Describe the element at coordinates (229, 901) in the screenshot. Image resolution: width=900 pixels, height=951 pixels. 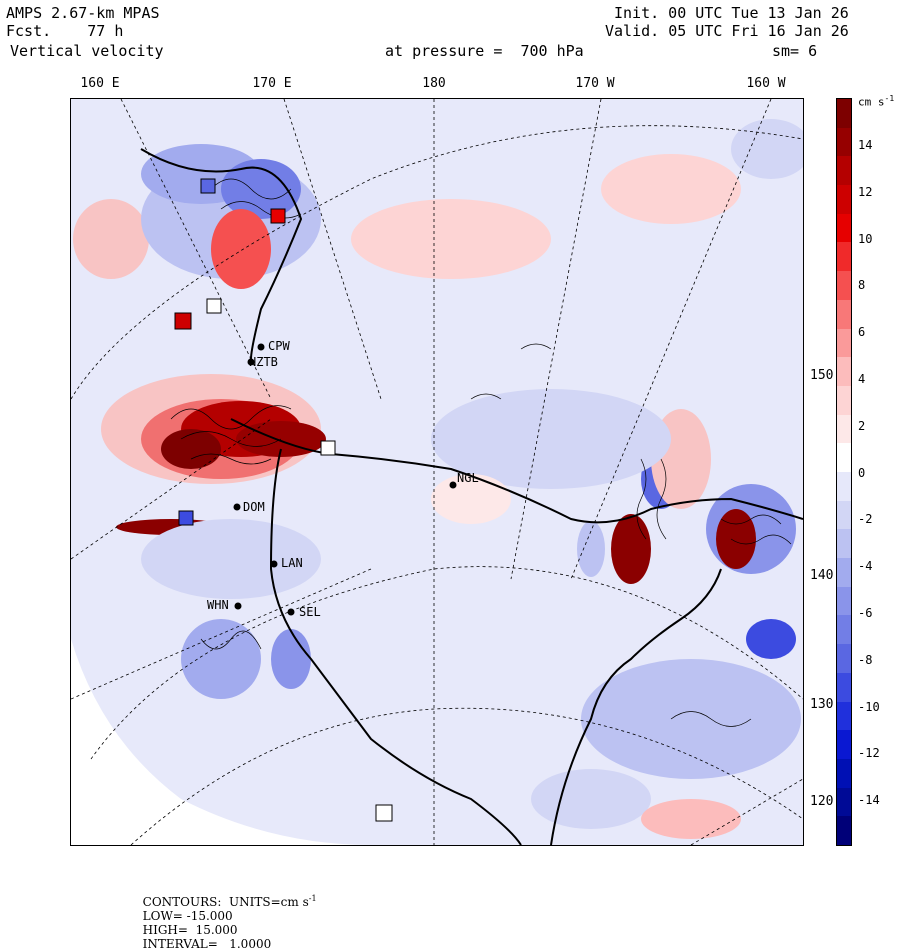
I see `contour-units: CONTOURS: UNITS=cm s-1` at that location.